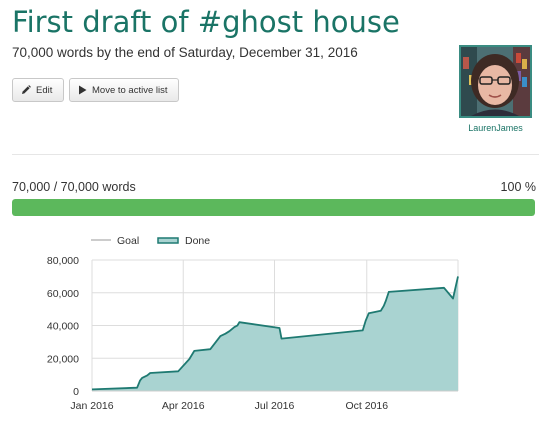 The width and height of the screenshot is (551, 437). Describe the element at coordinates (44, 90) in the screenshot. I see `edit-button-label: Edit` at that location.